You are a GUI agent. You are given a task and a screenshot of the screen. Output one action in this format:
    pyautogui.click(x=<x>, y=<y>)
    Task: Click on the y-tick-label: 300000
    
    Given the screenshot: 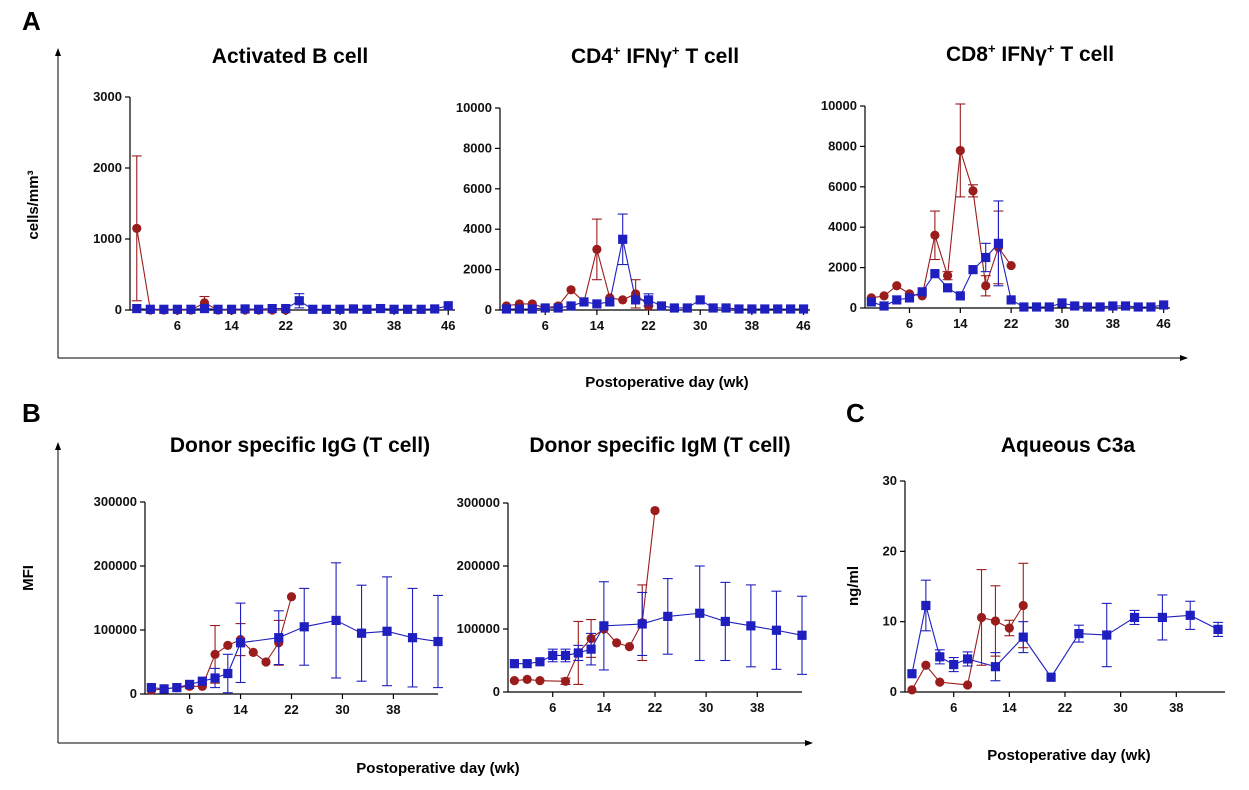 What is the action you would take?
    pyautogui.click(x=478, y=502)
    